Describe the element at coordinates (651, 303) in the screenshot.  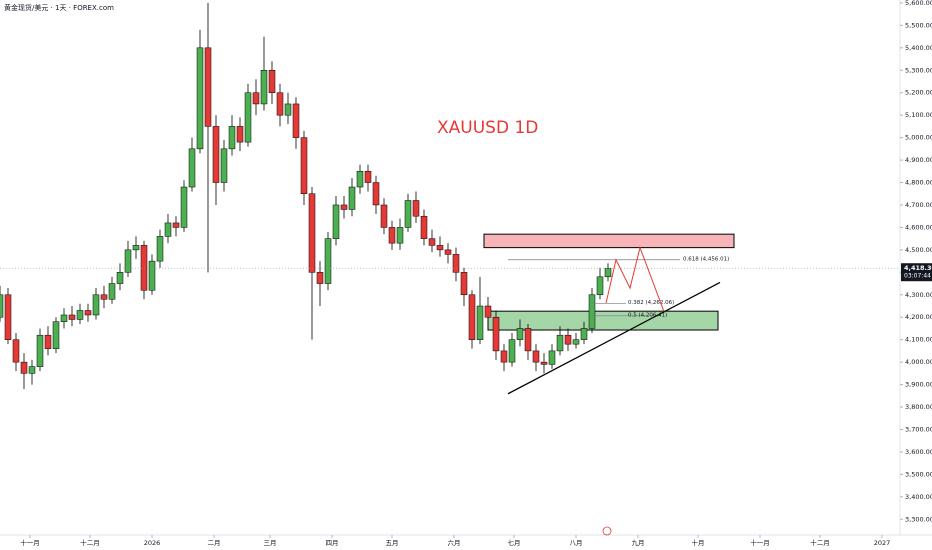
I see `fib-label: 0.382 (4,262.06)` at that location.